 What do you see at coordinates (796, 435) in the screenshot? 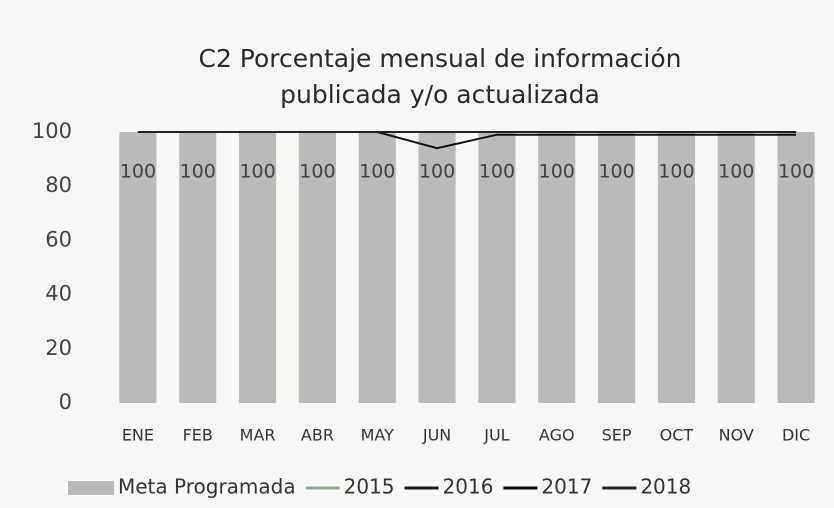
I see `x-tick-label: DIC` at bounding box center [796, 435].